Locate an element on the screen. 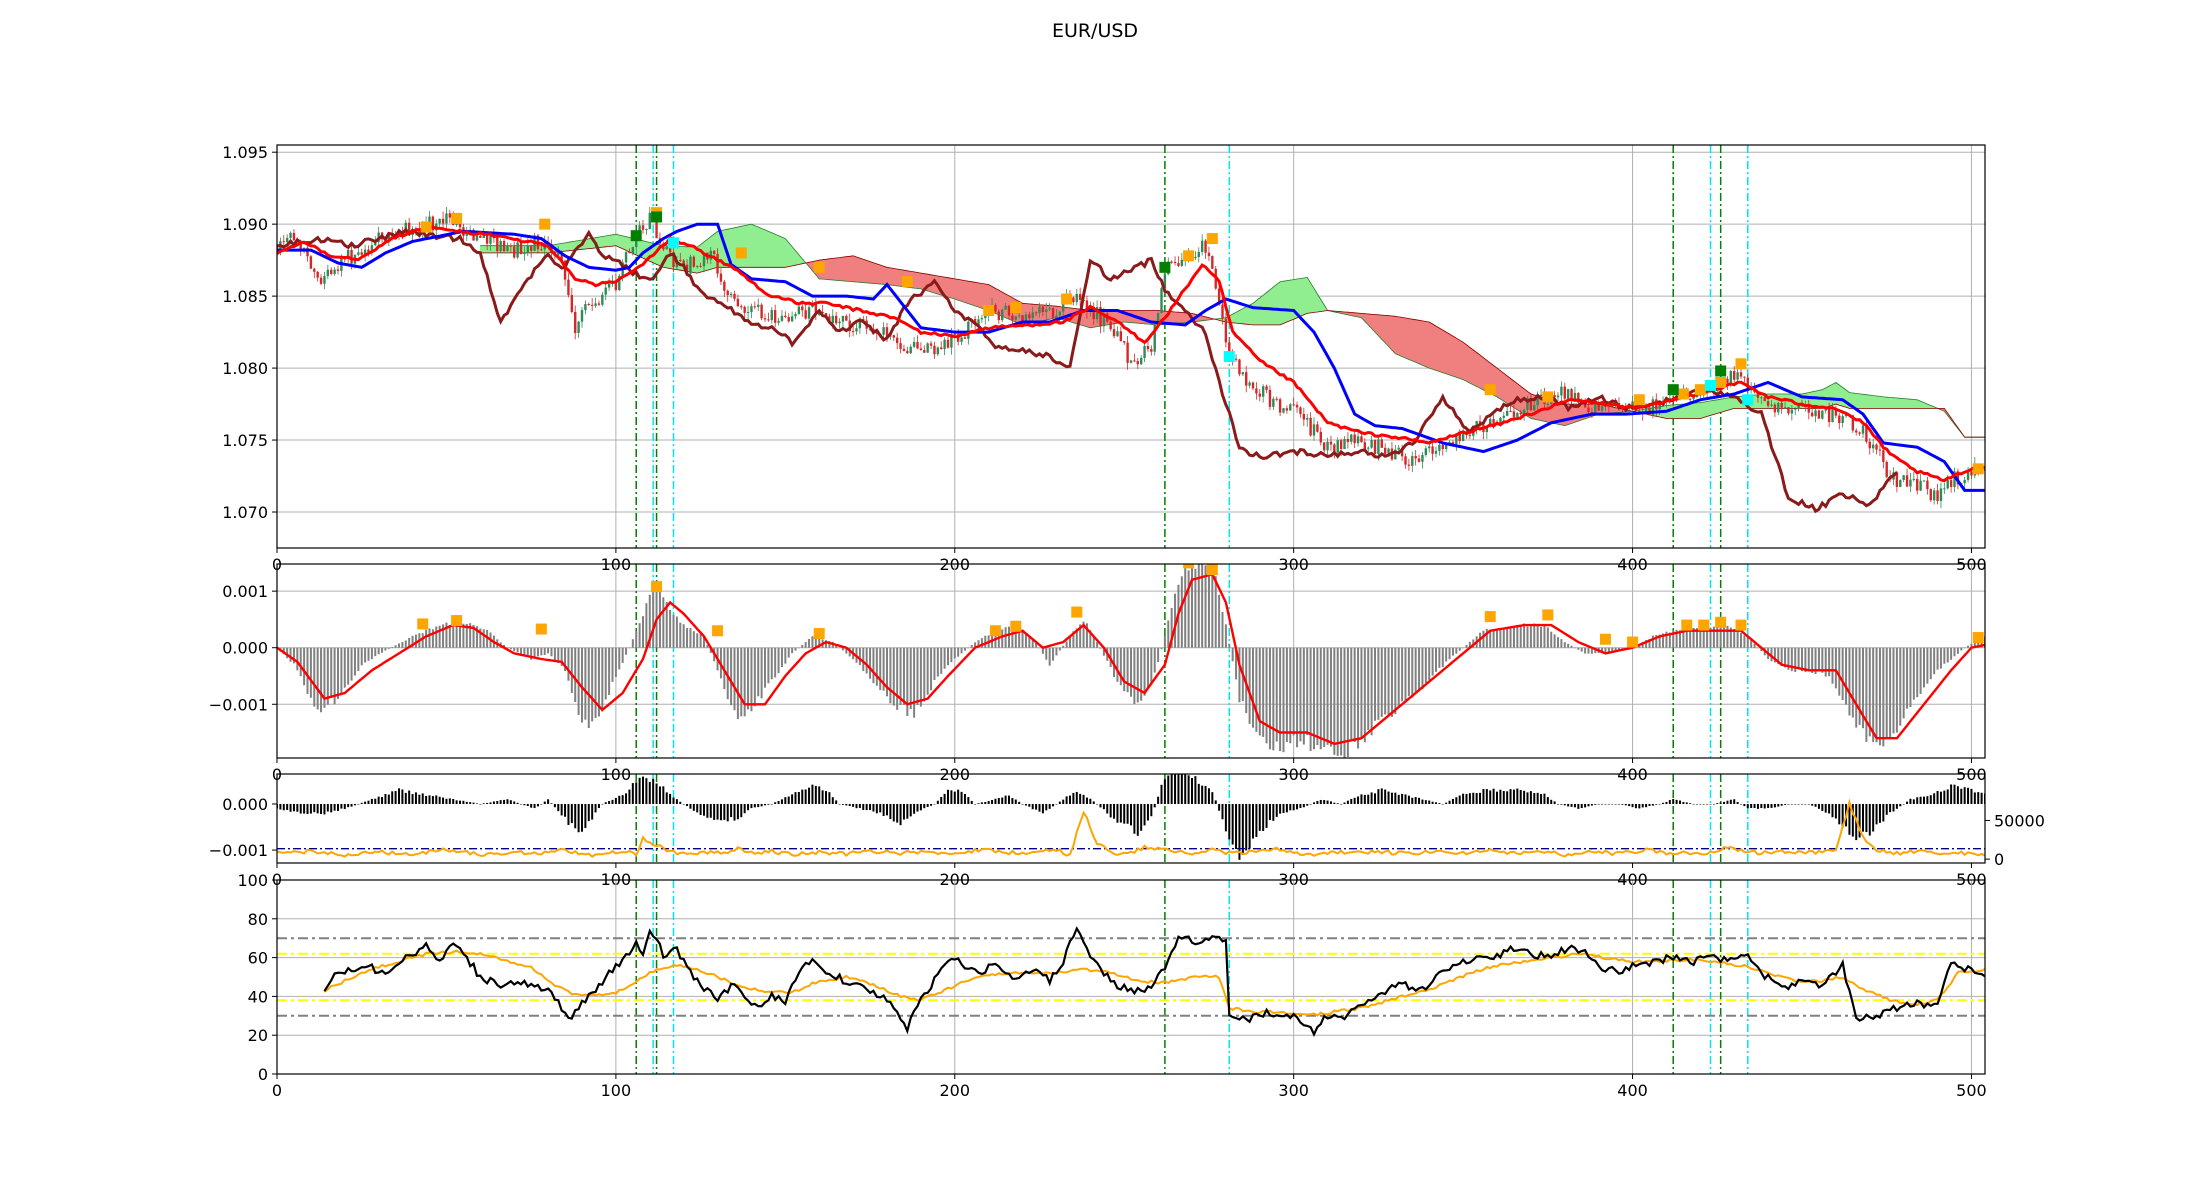 The image size is (2190, 1200). orange-signal-marker is located at coordinates (545, 224).